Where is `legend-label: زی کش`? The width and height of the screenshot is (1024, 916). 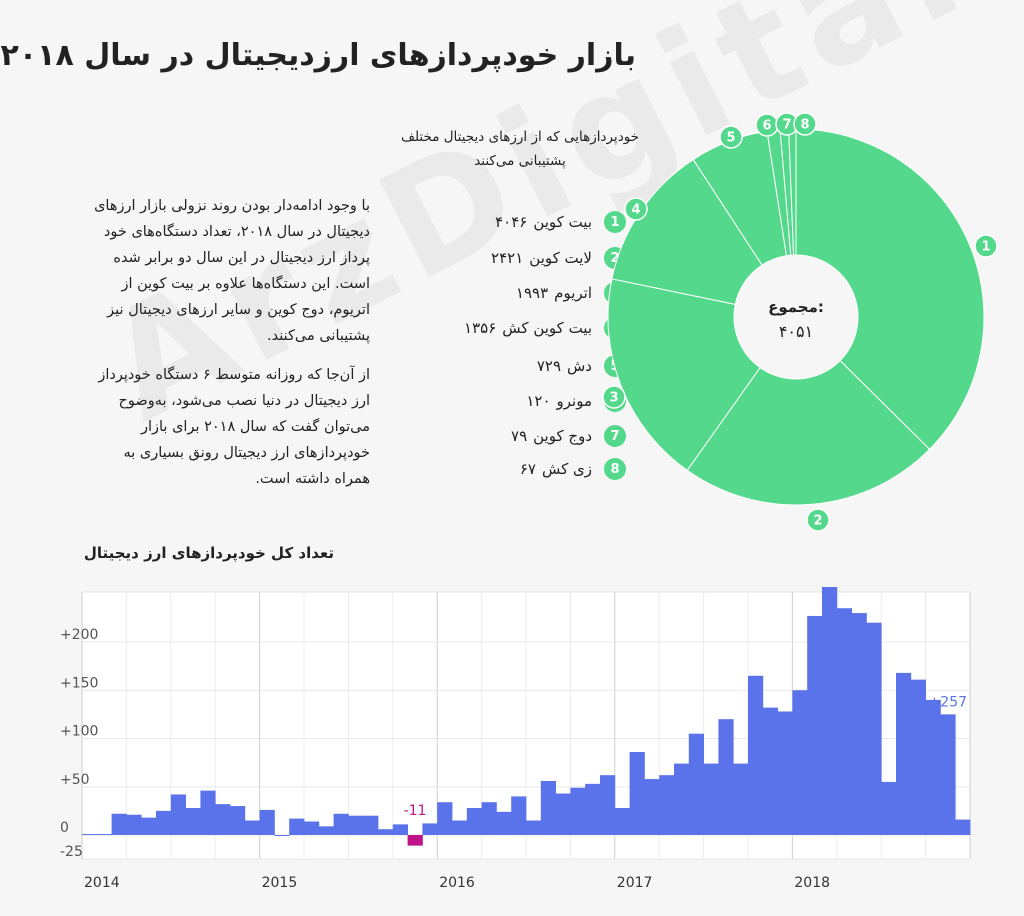 legend-label: زی کش is located at coordinates (566, 469).